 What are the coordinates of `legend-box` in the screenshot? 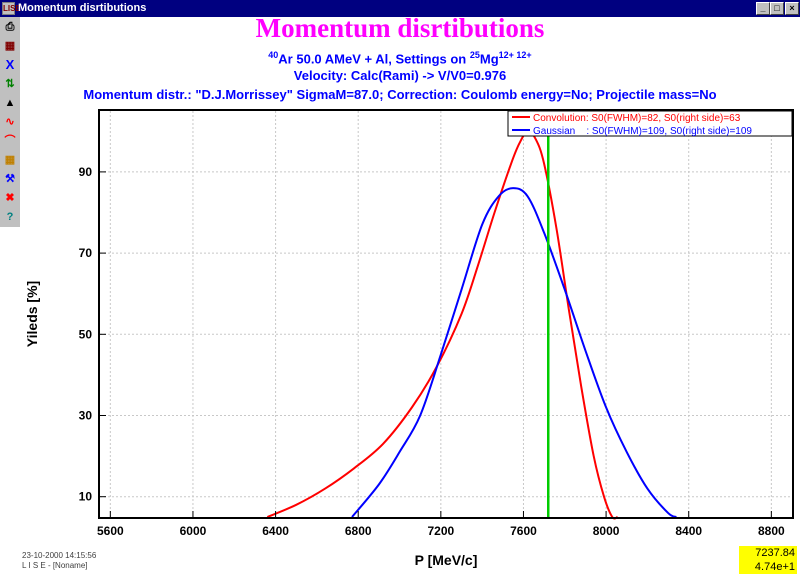 It's located at (650, 123).